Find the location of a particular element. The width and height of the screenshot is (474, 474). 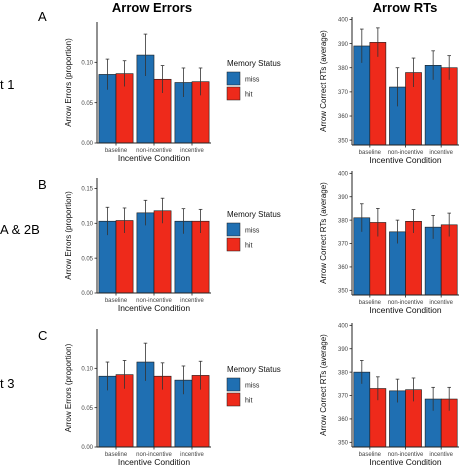

row-label-1: t 1 is located at coordinates (7, 84).